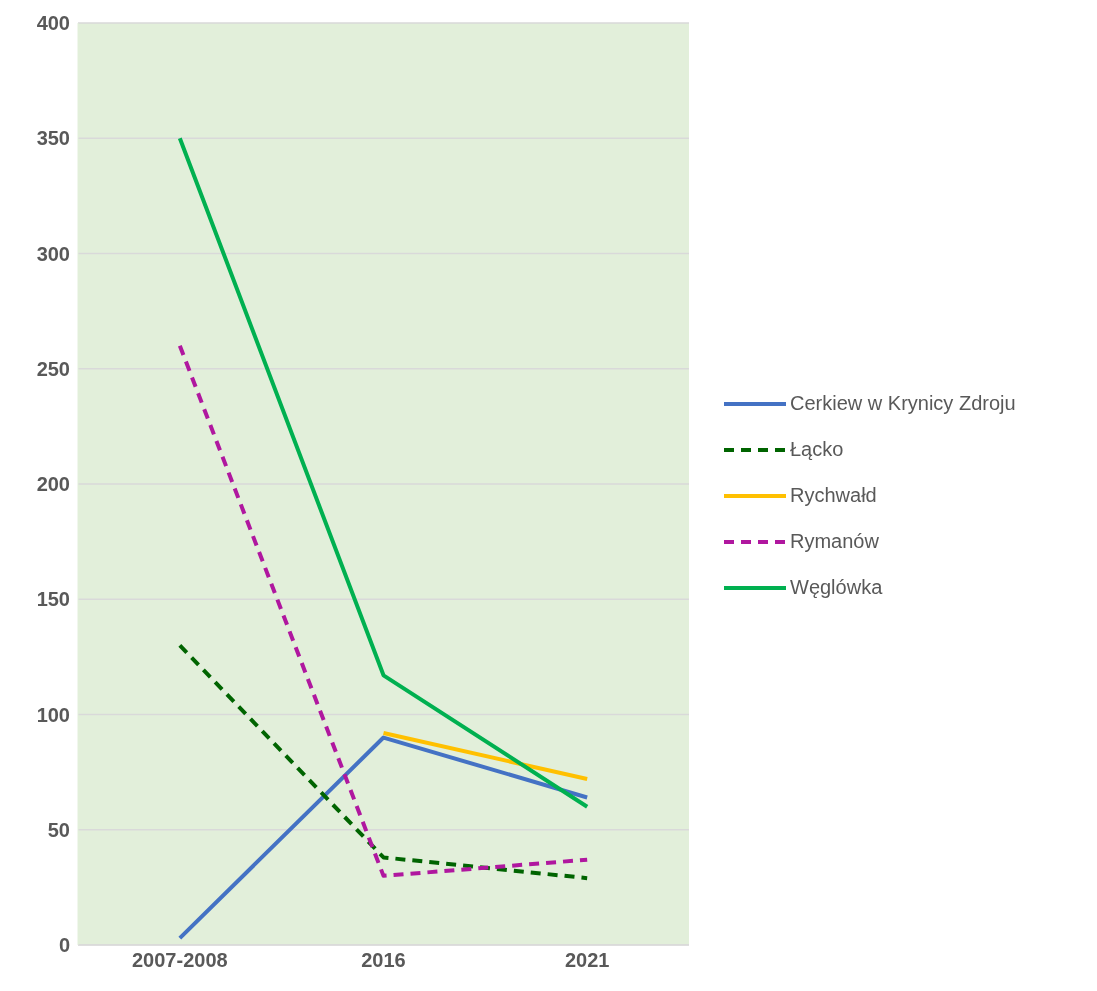 This screenshot has width=1097, height=991. Describe the element at coordinates (817, 449) in the screenshot. I see `legend-label: Łącko` at that location.